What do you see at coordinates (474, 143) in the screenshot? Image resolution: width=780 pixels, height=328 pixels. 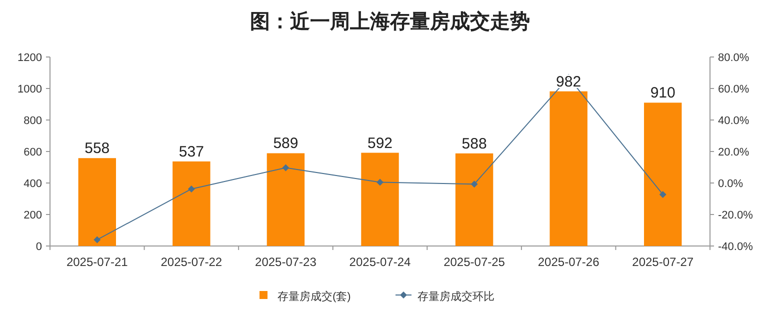 I see `data-label: 588` at bounding box center [474, 143].